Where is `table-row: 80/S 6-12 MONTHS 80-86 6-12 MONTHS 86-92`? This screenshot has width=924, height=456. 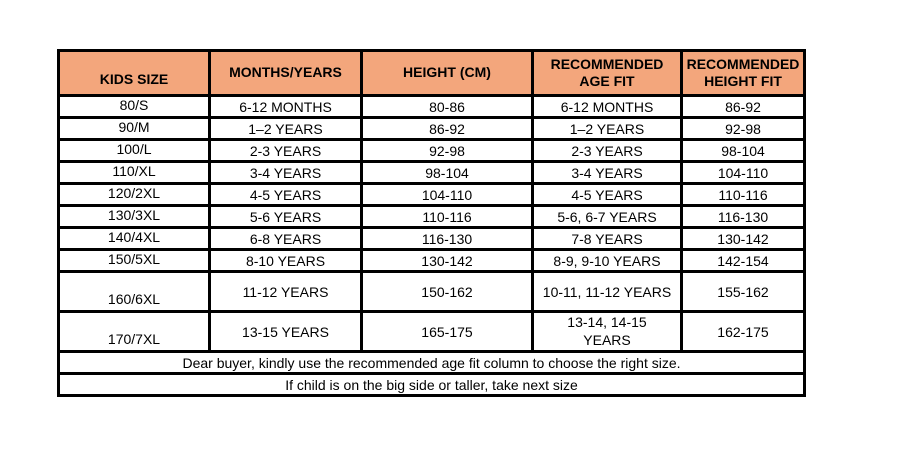
table-row: 80/S 6-12 MONTHS 80-86 6-12 MONTHS 86-92 is located at coordinates (431, 106).